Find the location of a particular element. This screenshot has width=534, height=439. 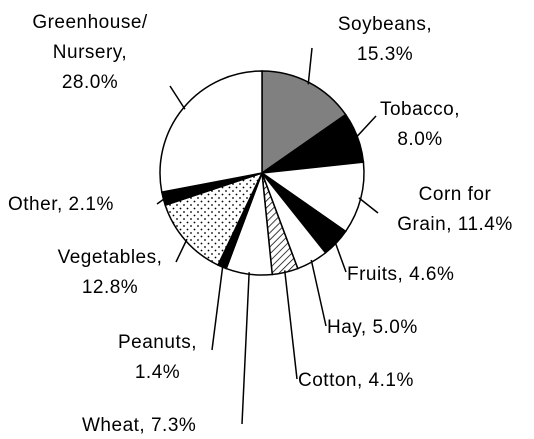

slice-category: Fruits, is located at coordinates (375, 274).